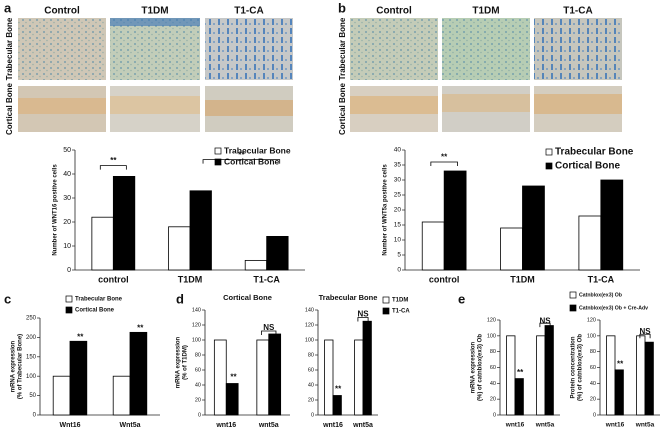 The width and height of the screenshot is (667, 445). What do you see at coordinates (577, 11) in the screenshot?
I see `column-header: T1-CA` at bounding box center [577, 11].